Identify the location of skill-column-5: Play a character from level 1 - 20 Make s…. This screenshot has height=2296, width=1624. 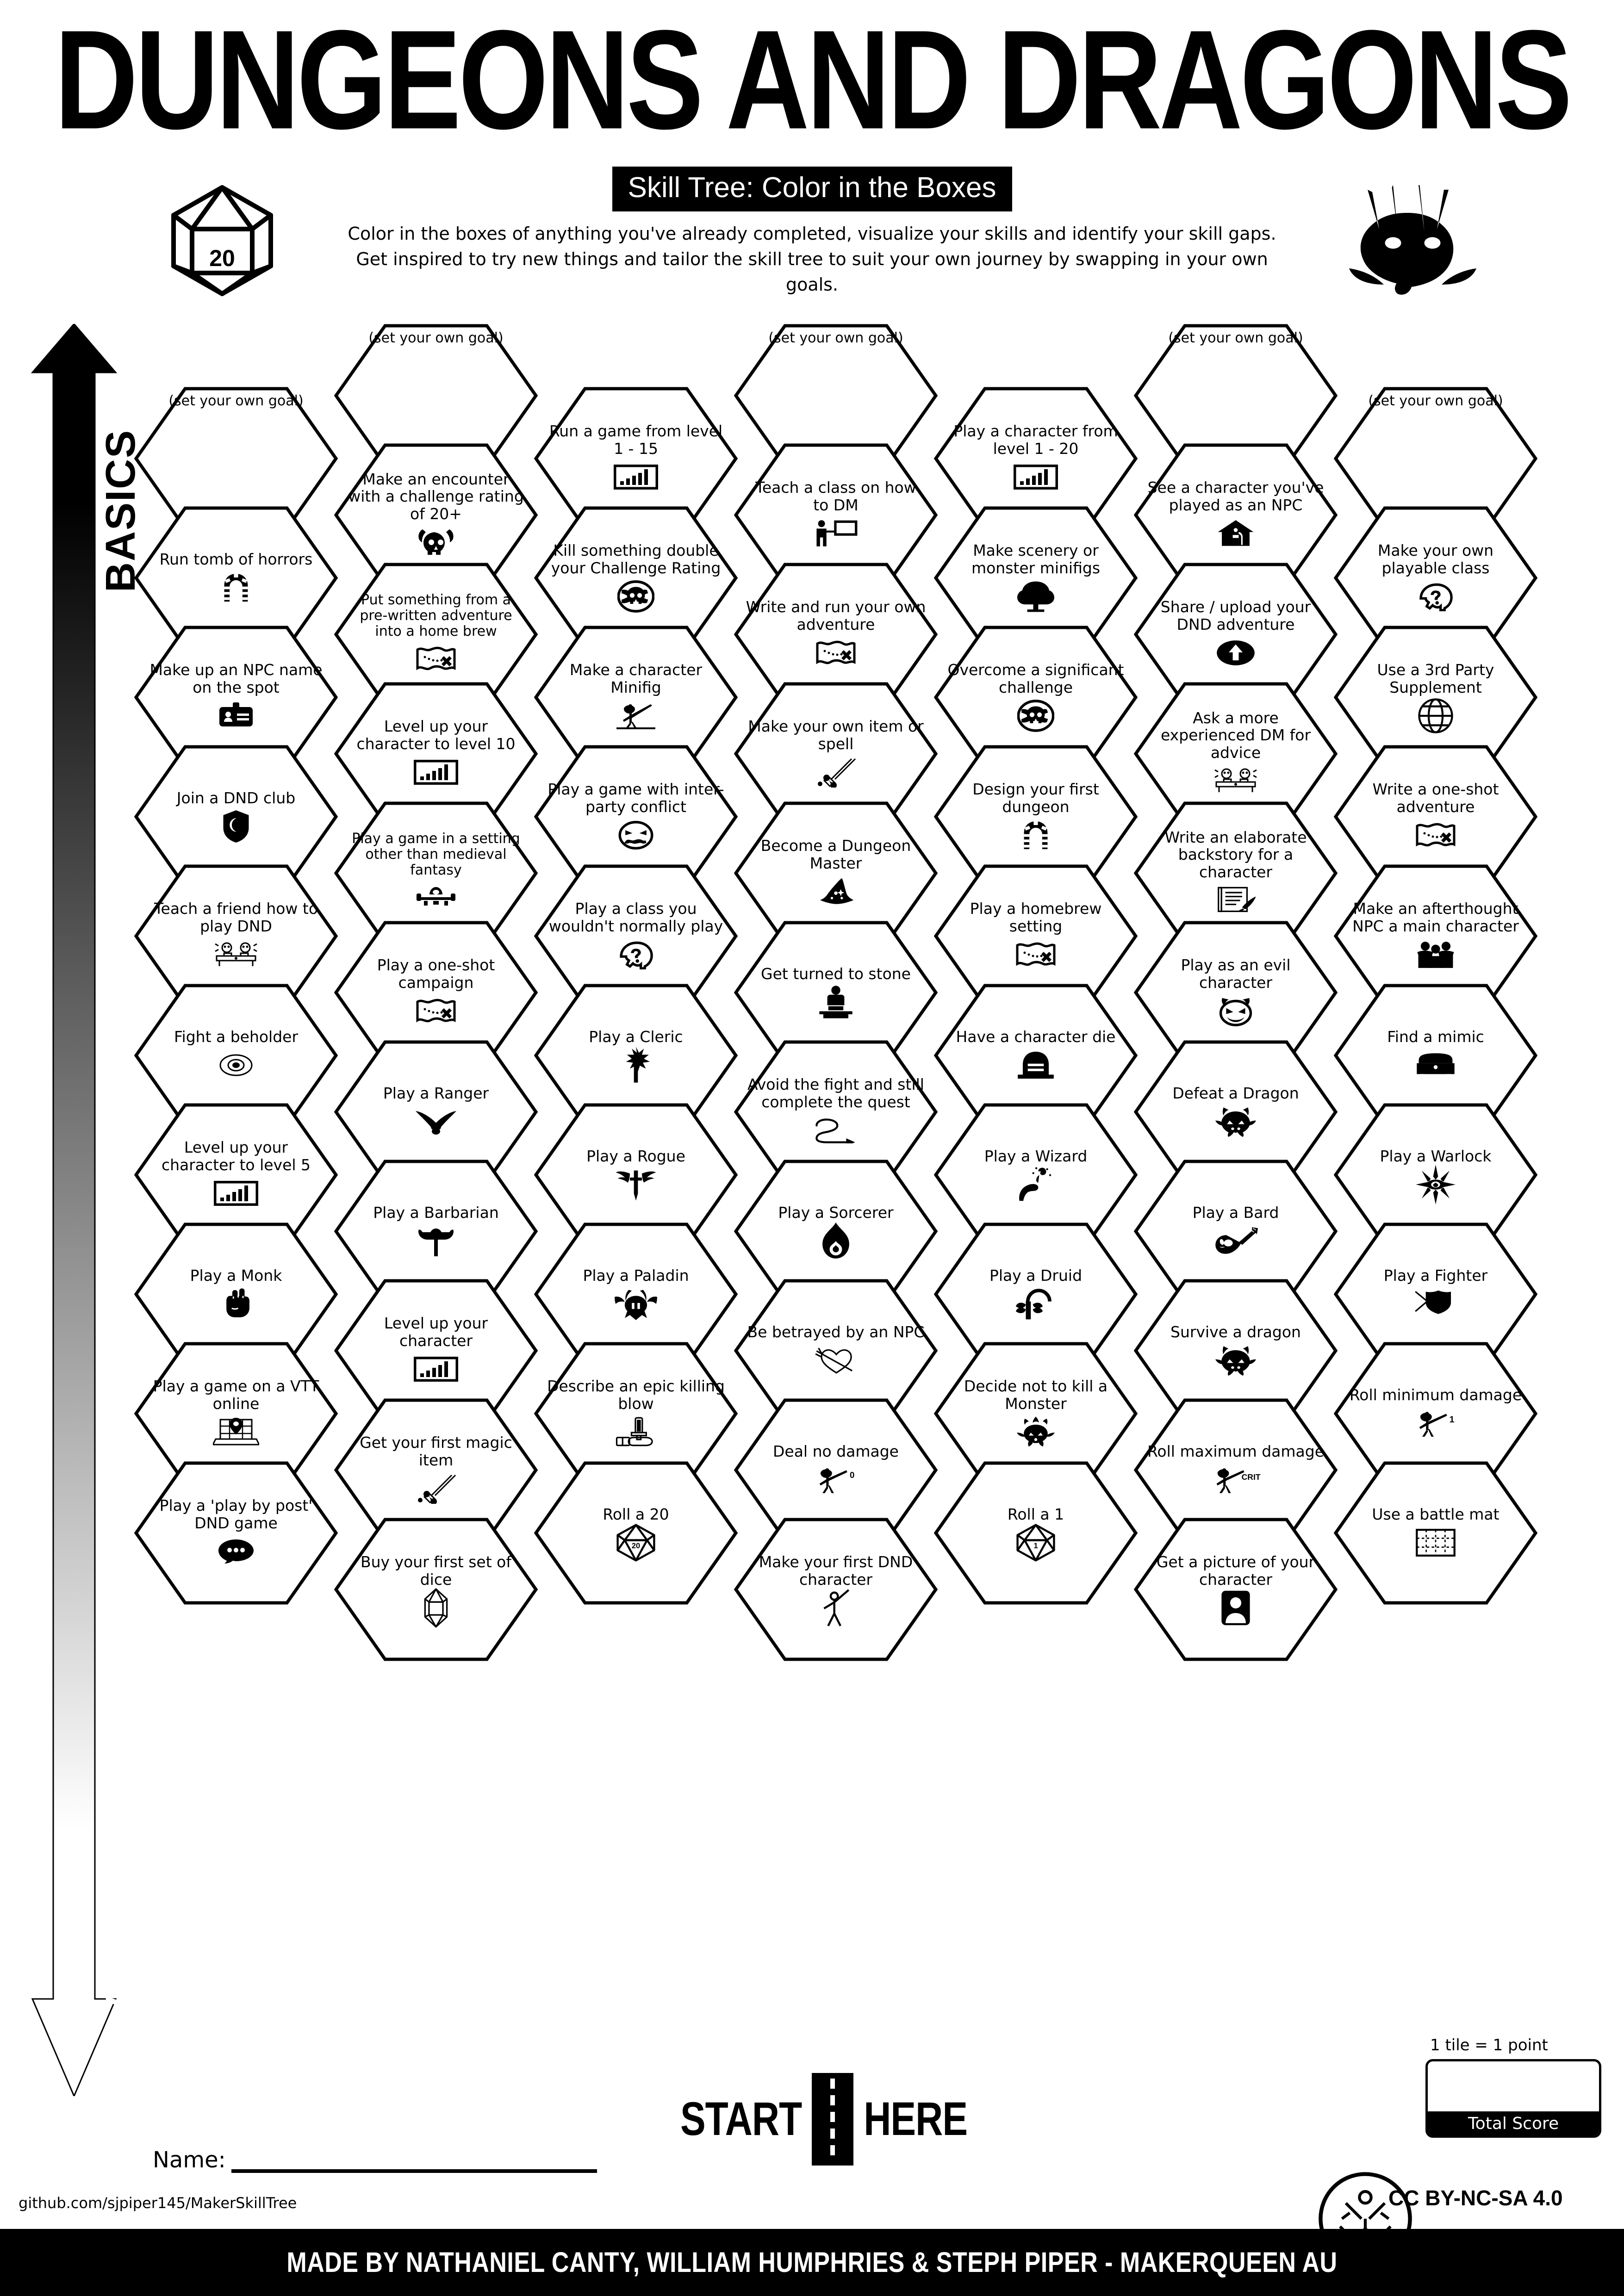
(1036, 996).